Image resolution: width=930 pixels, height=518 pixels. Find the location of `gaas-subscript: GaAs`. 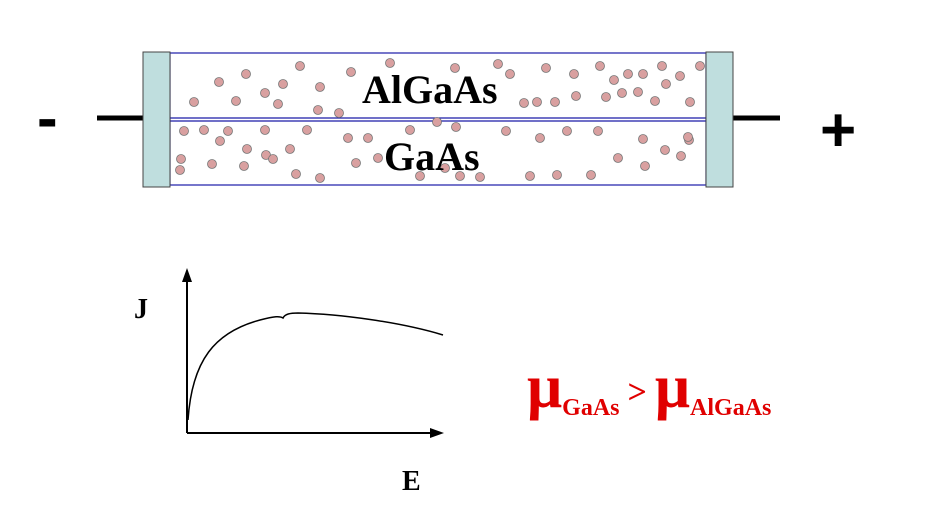

gaas-subscript: GaAs is located at coordinates (591, 408).